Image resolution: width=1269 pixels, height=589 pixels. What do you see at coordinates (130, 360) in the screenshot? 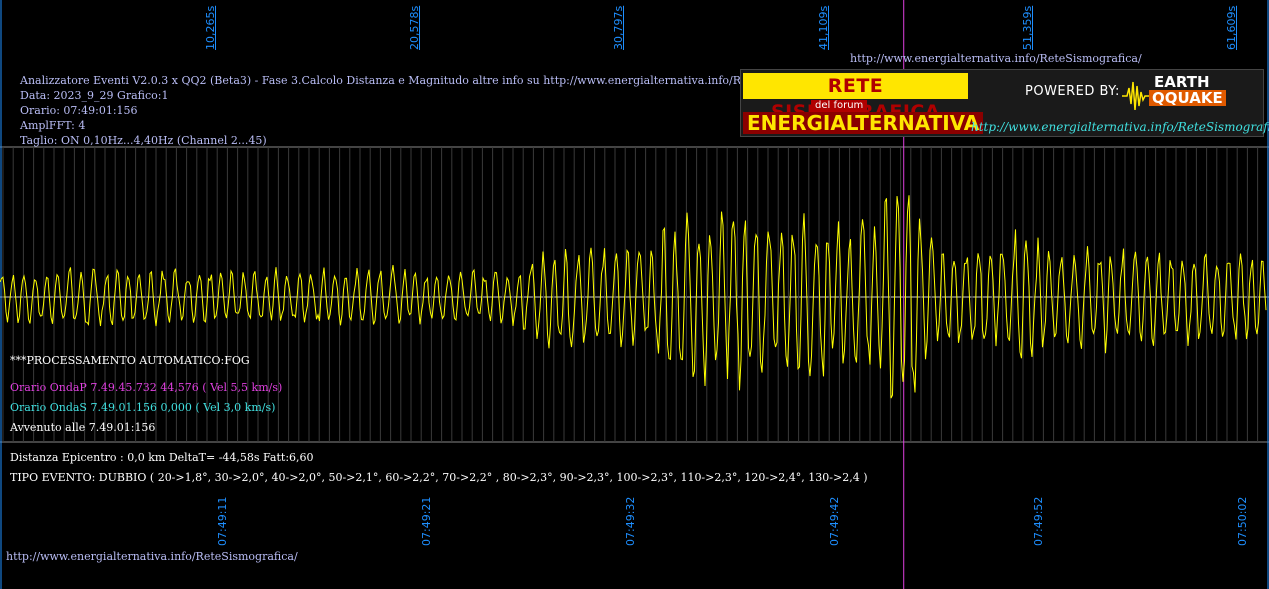
I see `processing-title: ***PROCESSAMENTO AUTOMATICO:FOG` at bounding box center [130, 360].